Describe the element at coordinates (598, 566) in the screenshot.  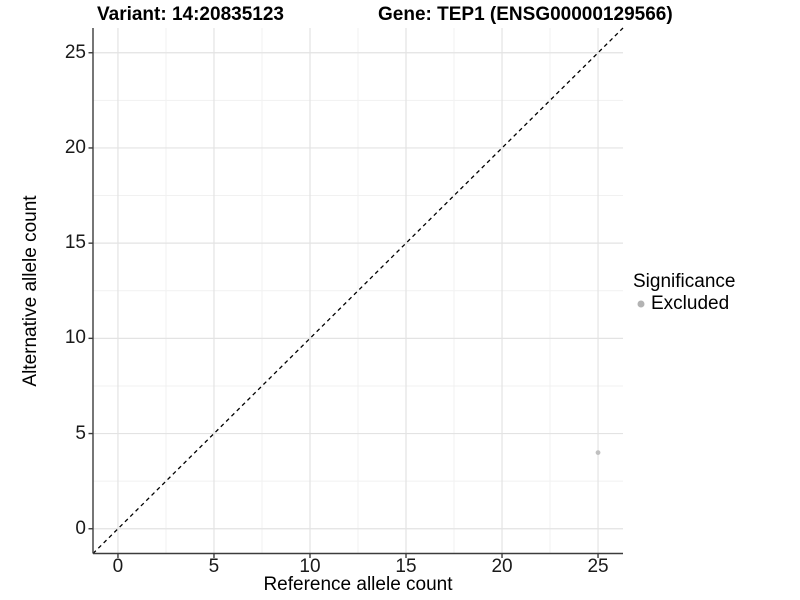
I see `x-tick-label: 25` at that location.